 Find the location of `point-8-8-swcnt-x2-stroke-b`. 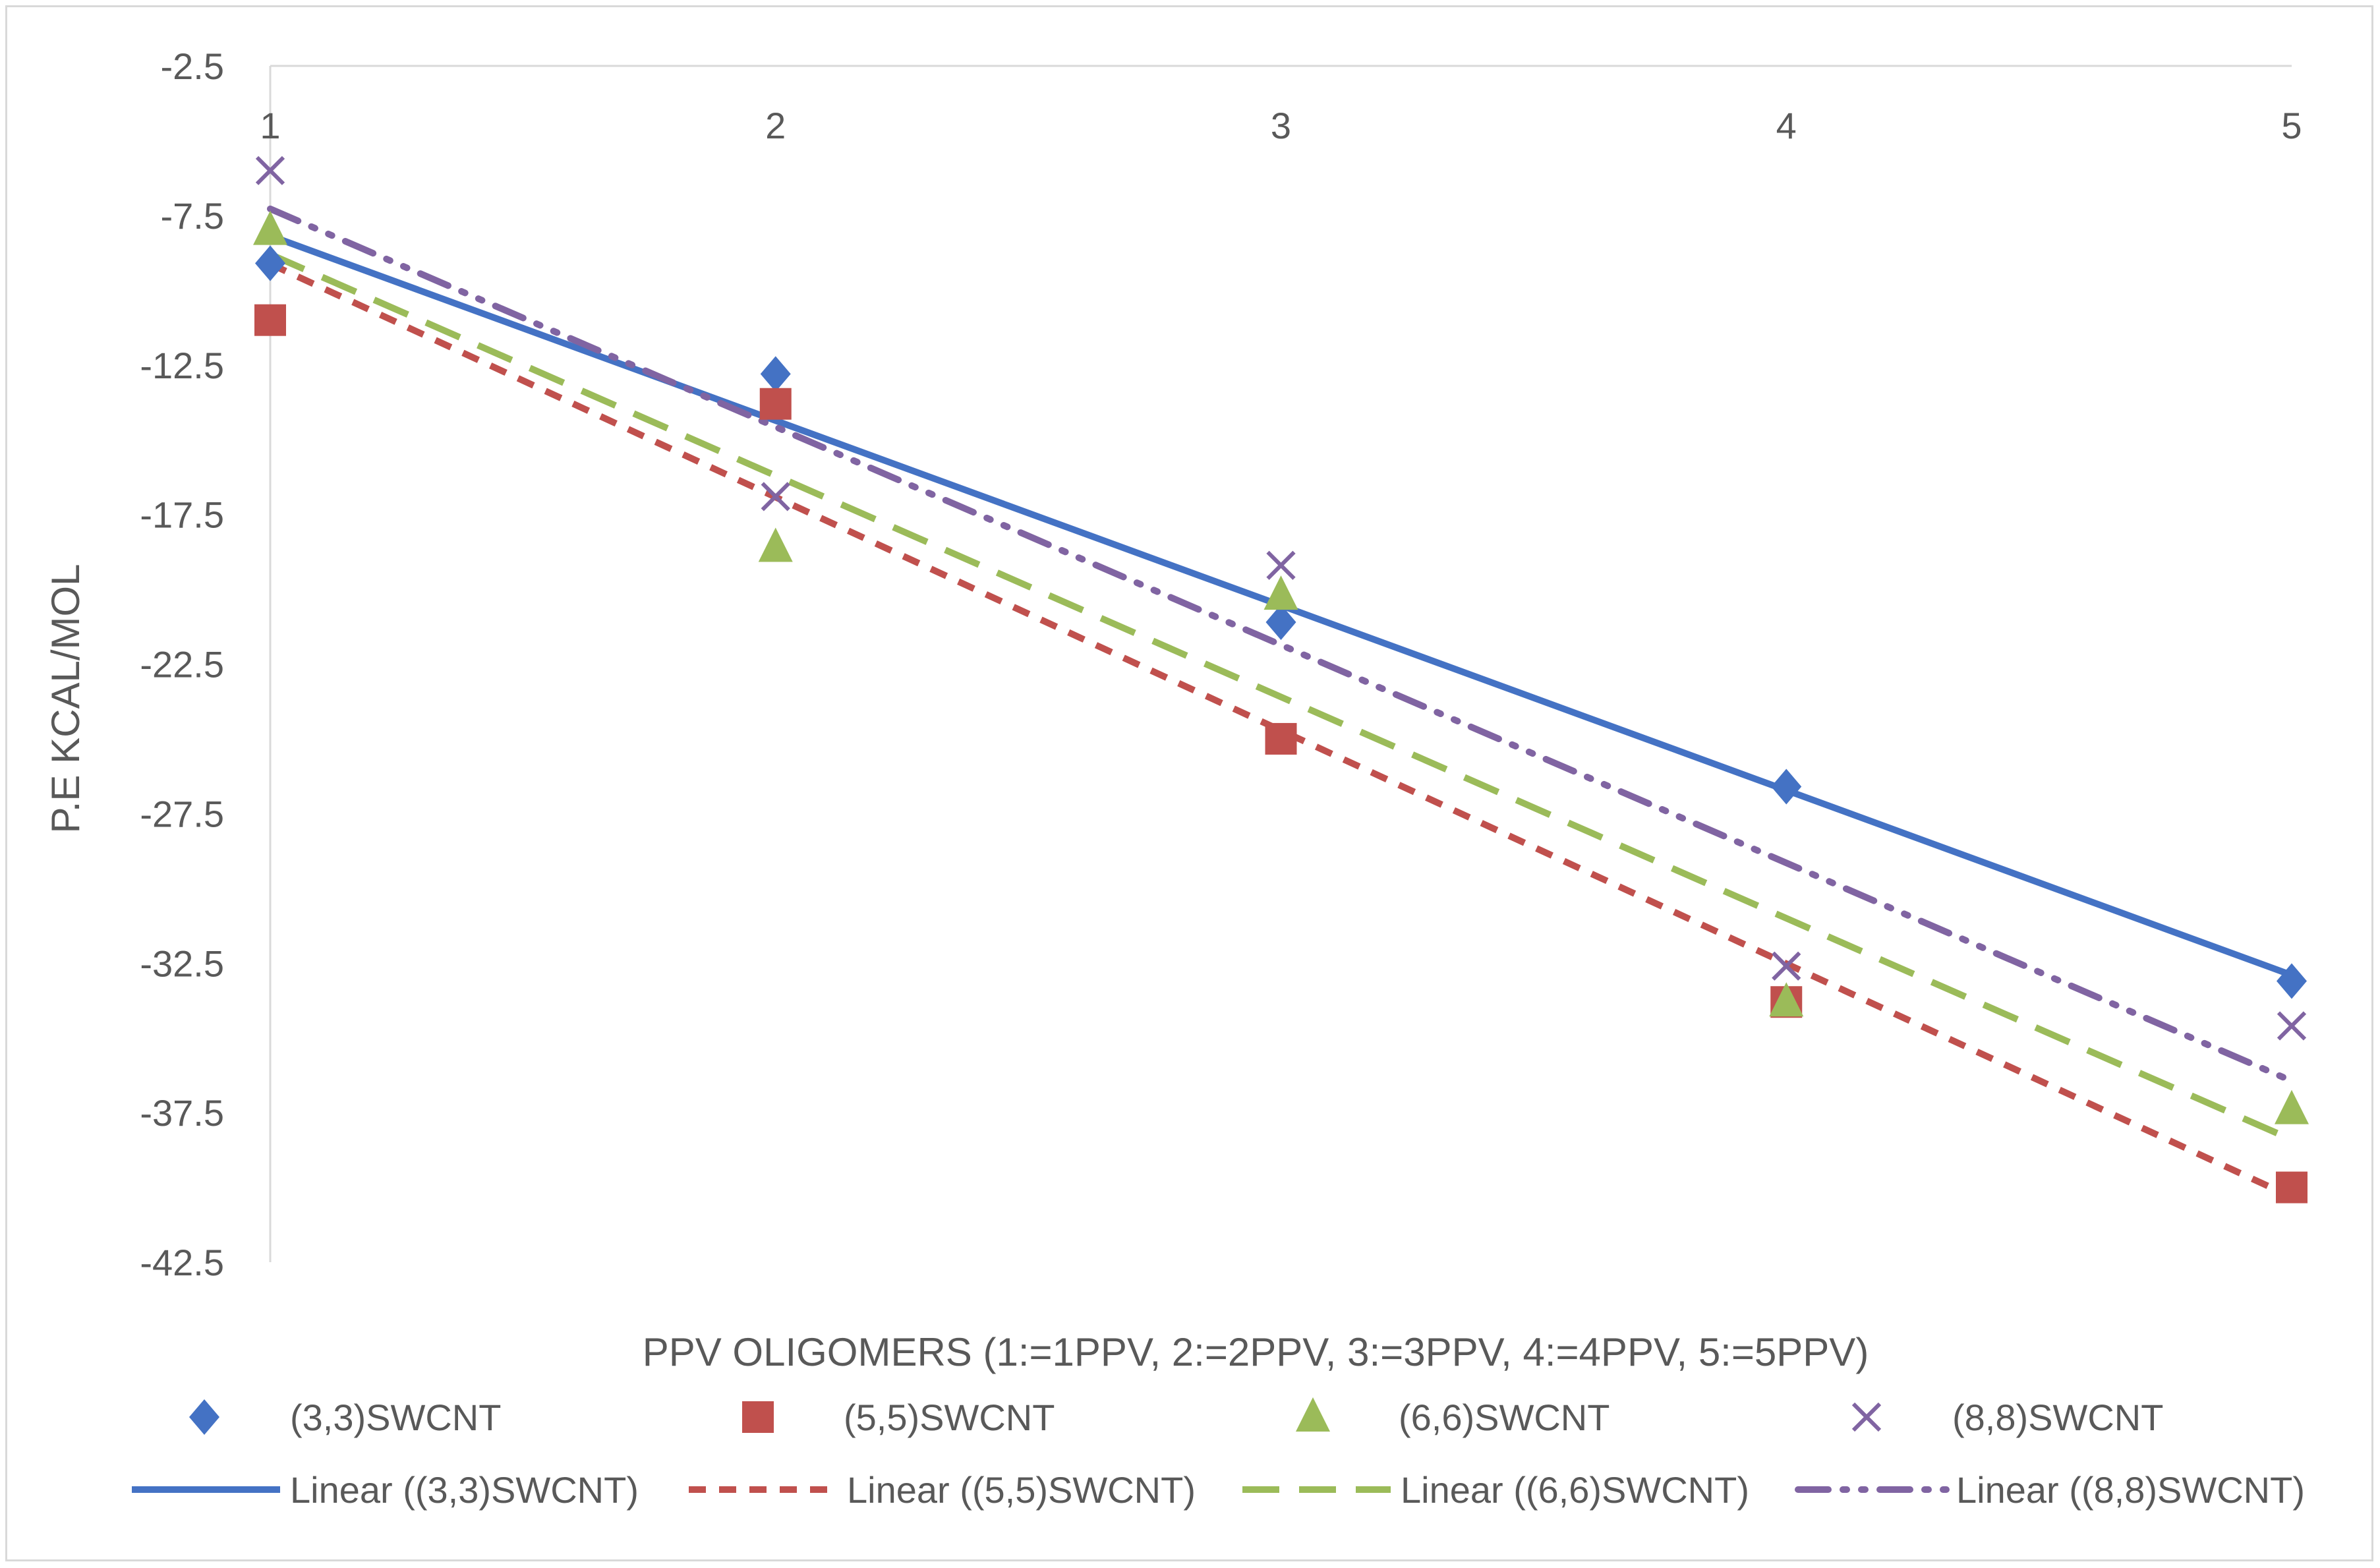

point-8-8-swcnt-x2-stroke-b is located at coordinates (775, 496).